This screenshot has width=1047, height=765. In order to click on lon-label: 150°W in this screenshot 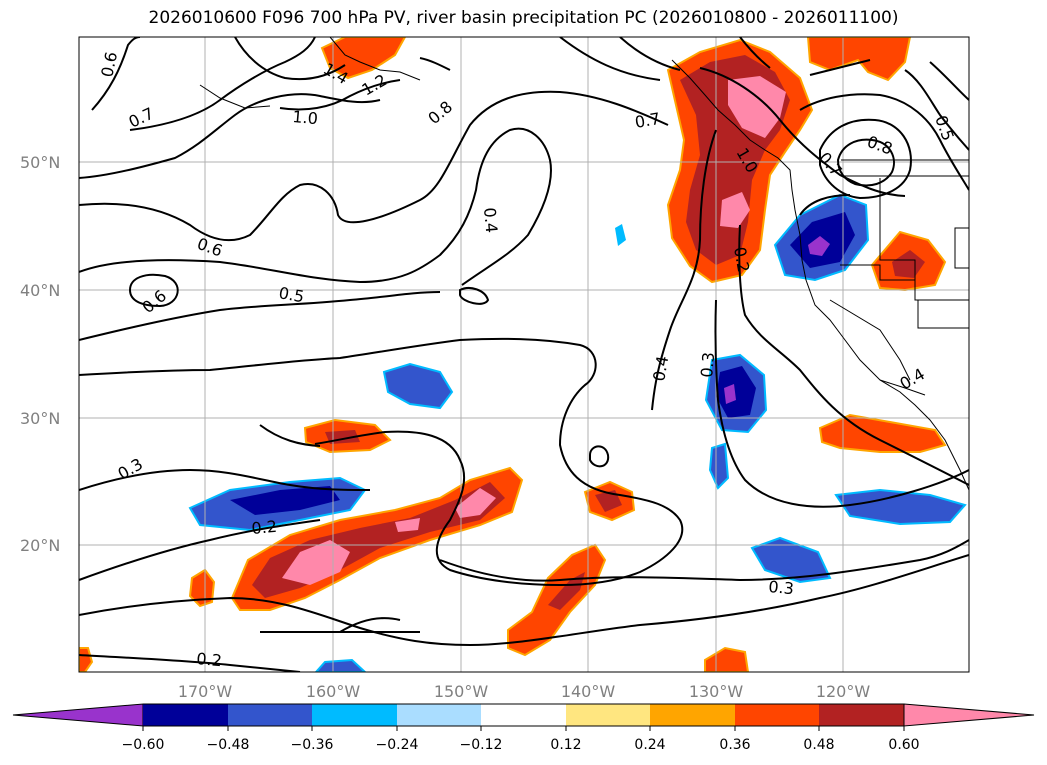, I will do `click(461, 691)`.